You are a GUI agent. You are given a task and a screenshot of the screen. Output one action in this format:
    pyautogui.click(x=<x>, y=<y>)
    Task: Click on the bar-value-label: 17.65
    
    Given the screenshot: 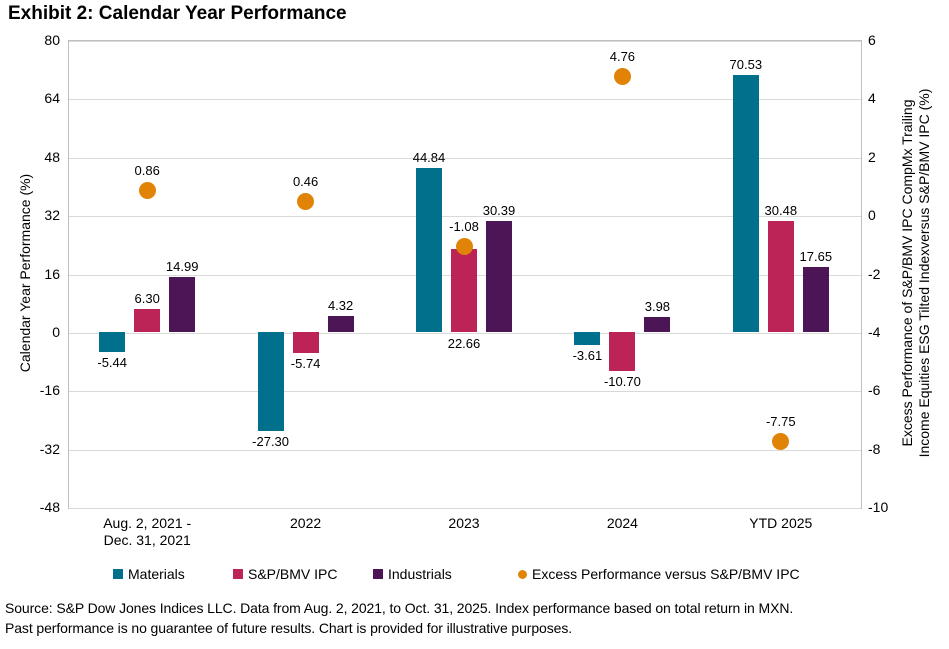 What is the action you would take?
    pyautogui.click(x=816, y=257)
    